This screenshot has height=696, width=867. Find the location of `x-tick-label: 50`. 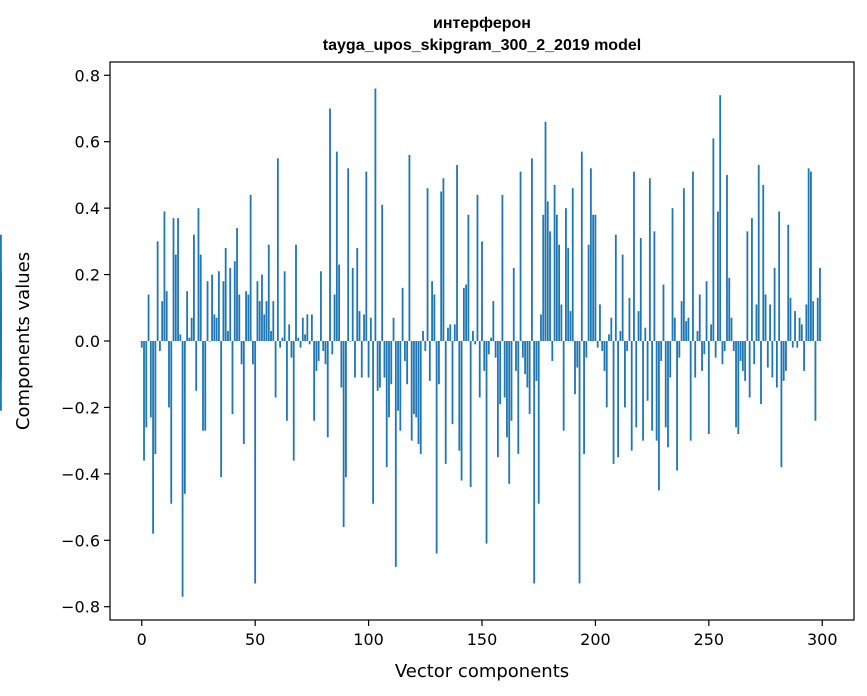

x-tick-label: 50 is located at coordinates (255, 639).